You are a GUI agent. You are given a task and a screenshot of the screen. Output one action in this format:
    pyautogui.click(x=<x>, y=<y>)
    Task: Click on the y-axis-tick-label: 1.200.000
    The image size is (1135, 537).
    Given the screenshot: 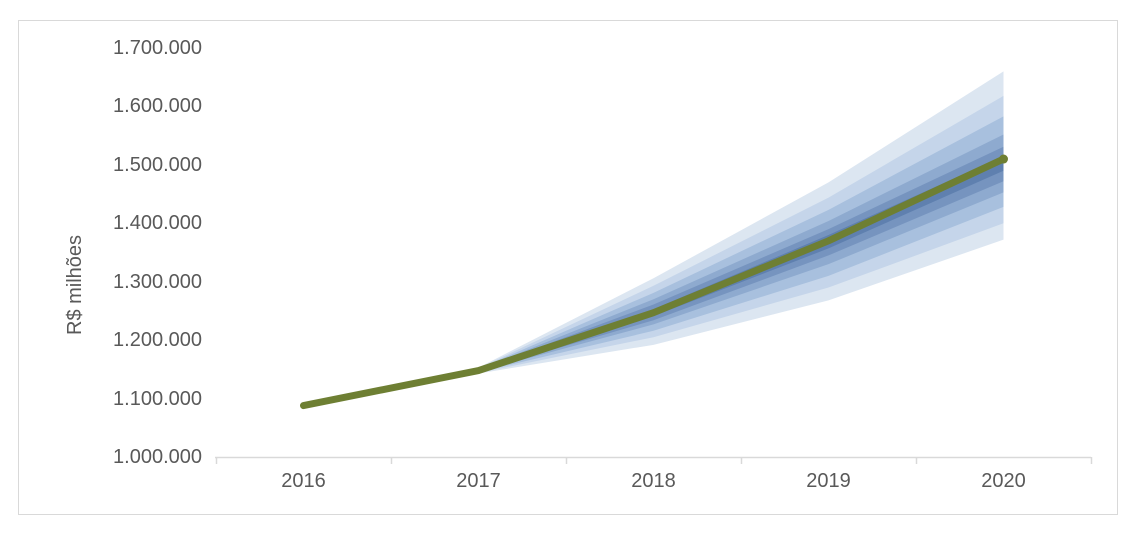 What is the action you would take?
    pyautogui.click(x=157, y=340)
    